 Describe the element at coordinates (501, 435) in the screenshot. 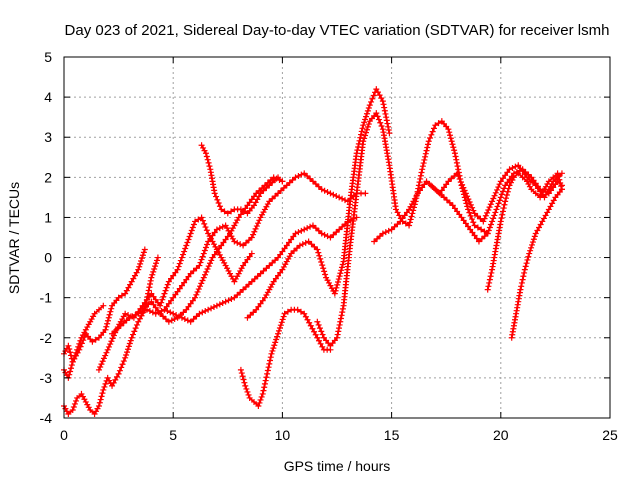

I see `x-tick-label: 20` at that location.